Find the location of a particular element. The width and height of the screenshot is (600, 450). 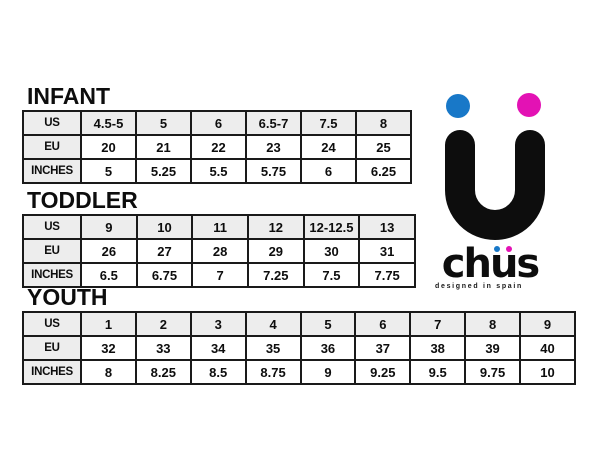

brand-wordmark: chu s is located at coordinates (490, 264).